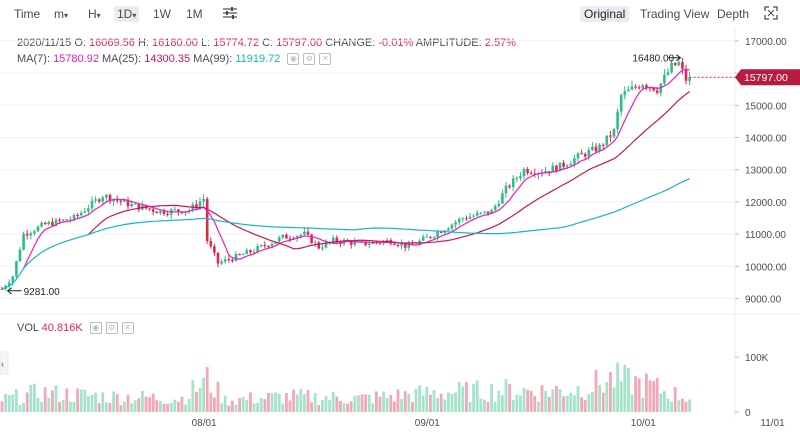 Image resolution: width=800 pixels, height=439 pixels. What do you see at coordinates (345, 387) in the screenshot?
I see `volume-bars` at bounding box center [345, 387].